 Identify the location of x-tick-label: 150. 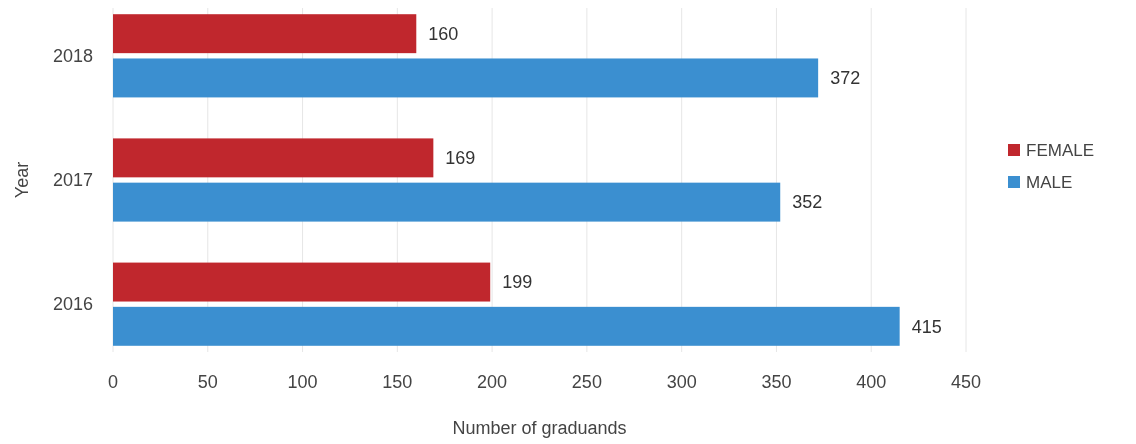
(397, 382).